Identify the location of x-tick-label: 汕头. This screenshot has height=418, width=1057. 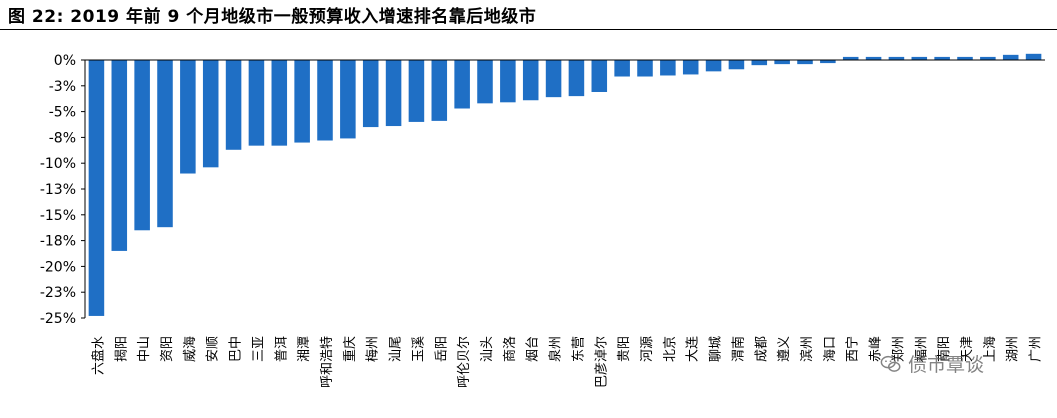
(487, 349).